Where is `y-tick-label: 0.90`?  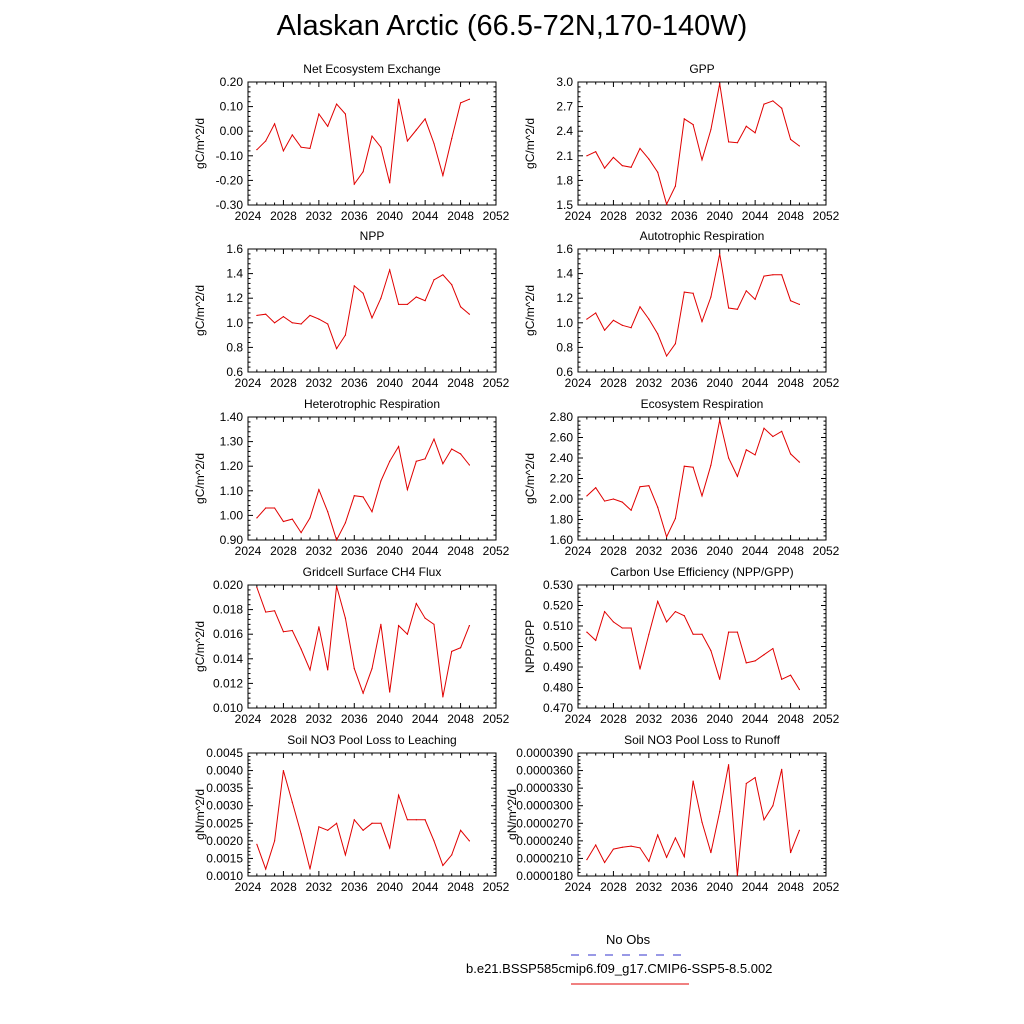
y-tick-label: 0.90 is located at coordinates (232, 540).